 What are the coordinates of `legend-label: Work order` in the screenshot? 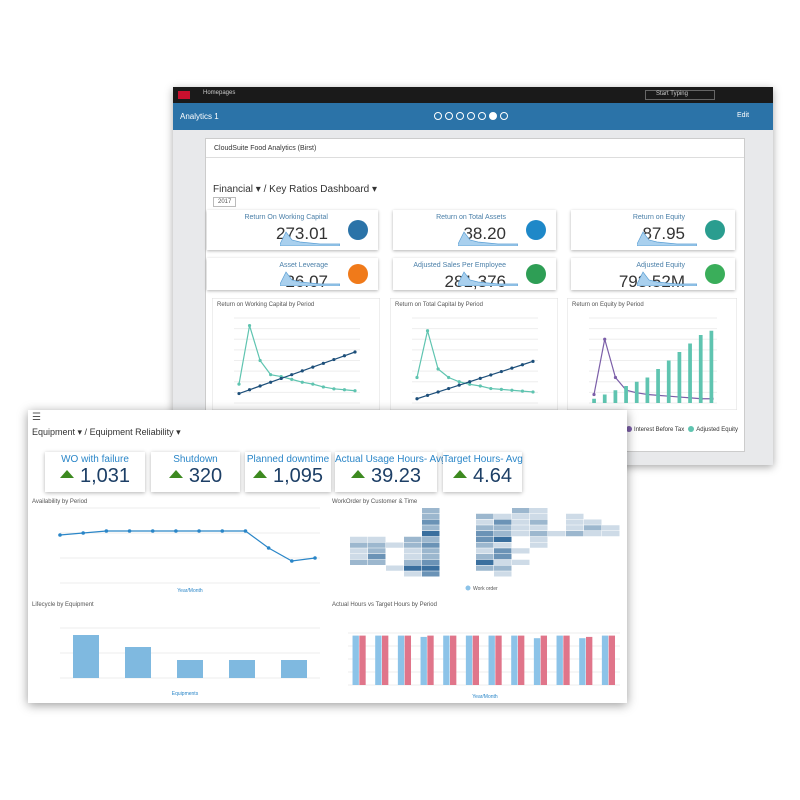 It's located at (485, 589).